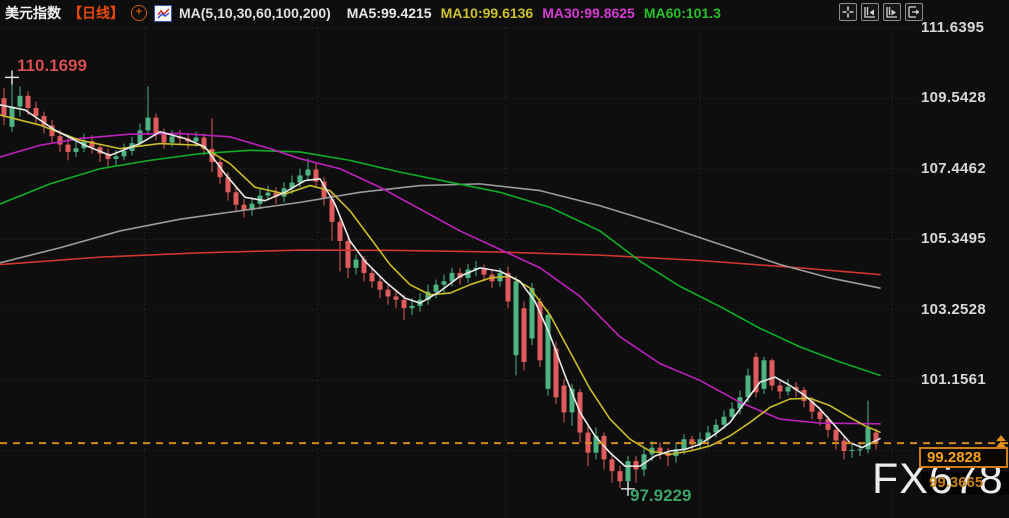 This screenshot has height=518, width=1009. Describe the element at coordinates (963, 457) in the screenshot. I see `last-price-label: 99.2828` at that location.